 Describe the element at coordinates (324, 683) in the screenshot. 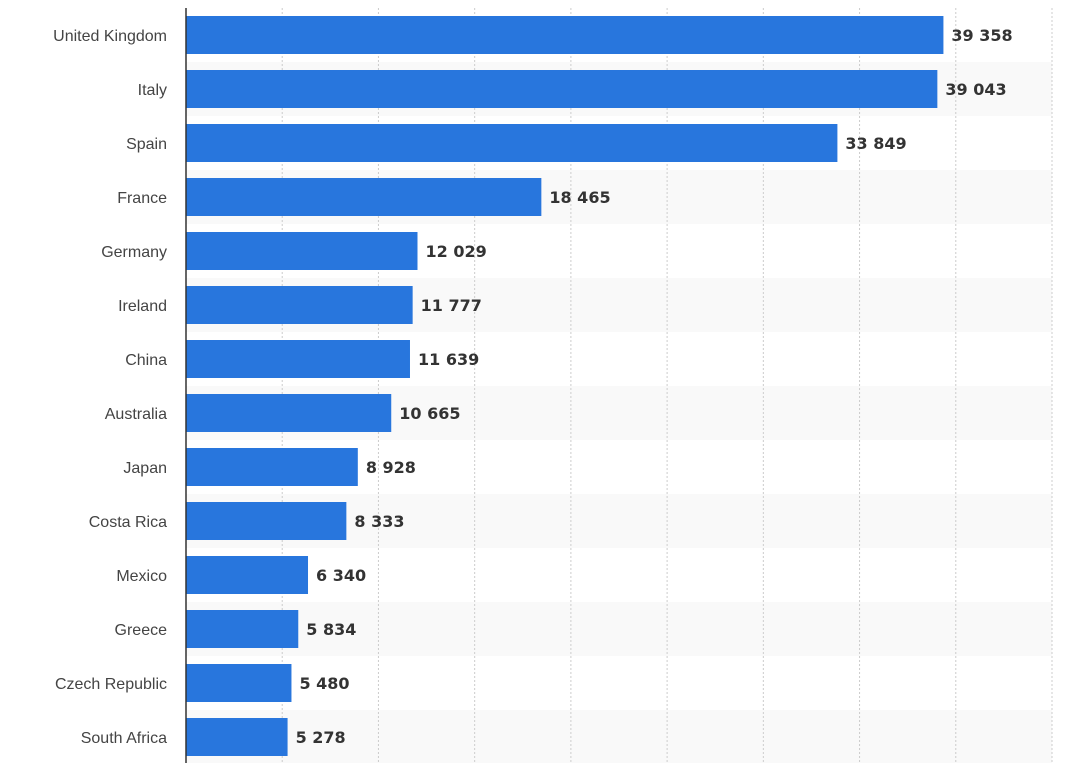

I see `value-label: 5 480` at that location.